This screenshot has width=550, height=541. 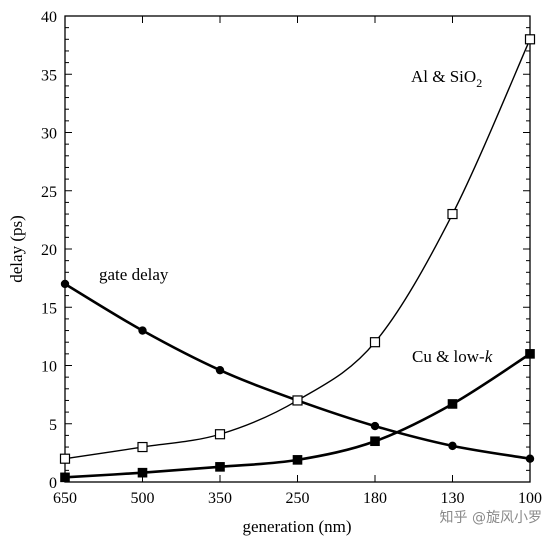 I want to click on x-tick-label: 100, so click(x=530, y=498).